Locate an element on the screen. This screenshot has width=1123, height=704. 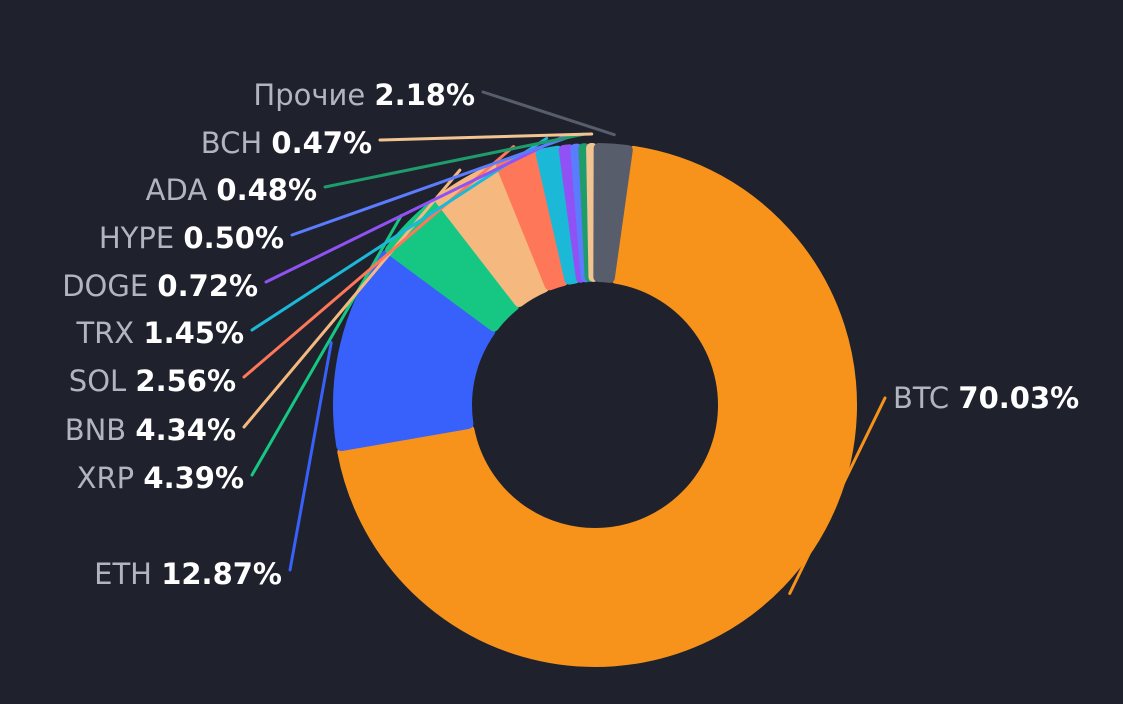
slice-label-value: 12.87% is located at coordinates (221, 574).